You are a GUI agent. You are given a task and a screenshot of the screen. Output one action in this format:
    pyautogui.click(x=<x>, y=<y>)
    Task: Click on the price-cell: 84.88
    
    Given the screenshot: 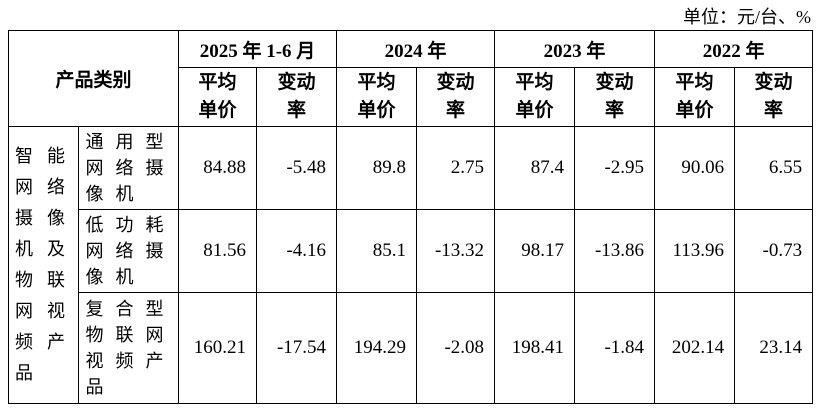 What is the action you would take?
    pyautogui.click(x=218, y=168)
    